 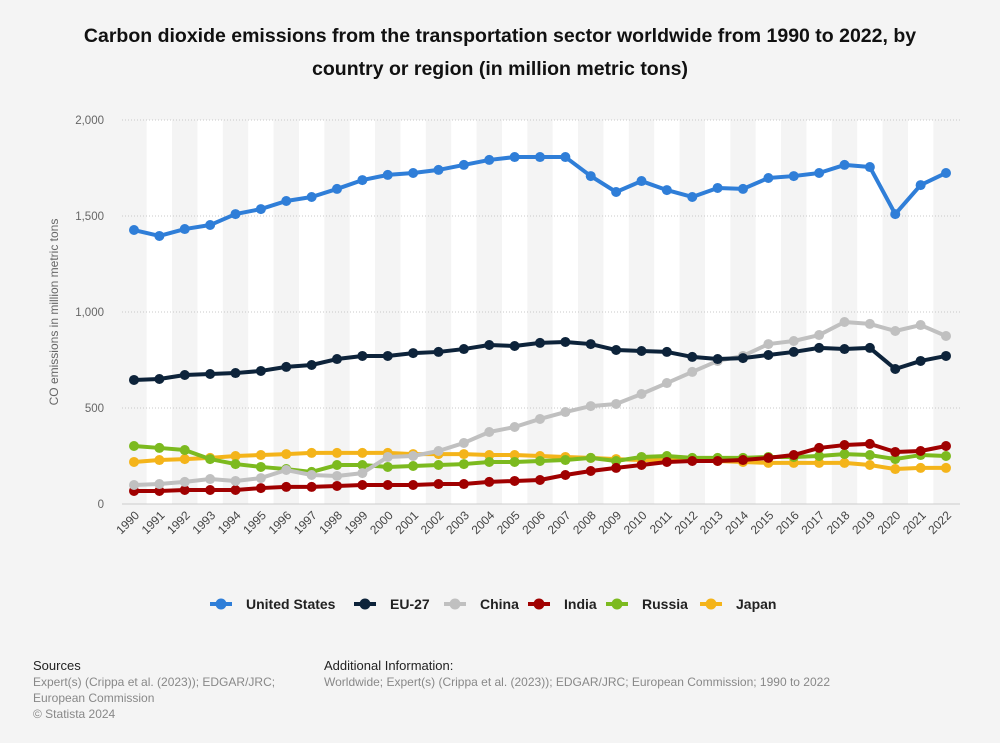 What do you see at coordinates (499, 604) in the screenshot?
I see `legend-label: China` at bounding box center [499, 604].